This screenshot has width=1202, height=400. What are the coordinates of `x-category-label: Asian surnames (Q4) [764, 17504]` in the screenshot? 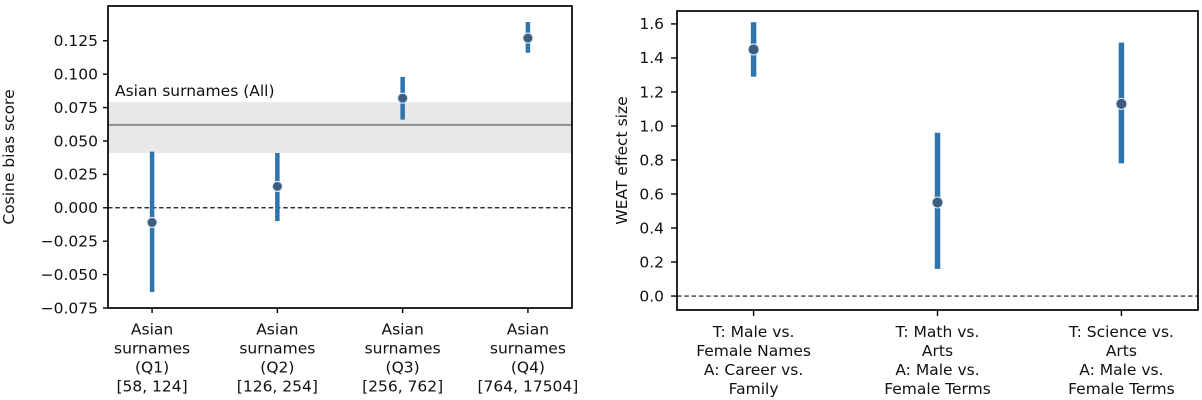 It's located at (527, 358).